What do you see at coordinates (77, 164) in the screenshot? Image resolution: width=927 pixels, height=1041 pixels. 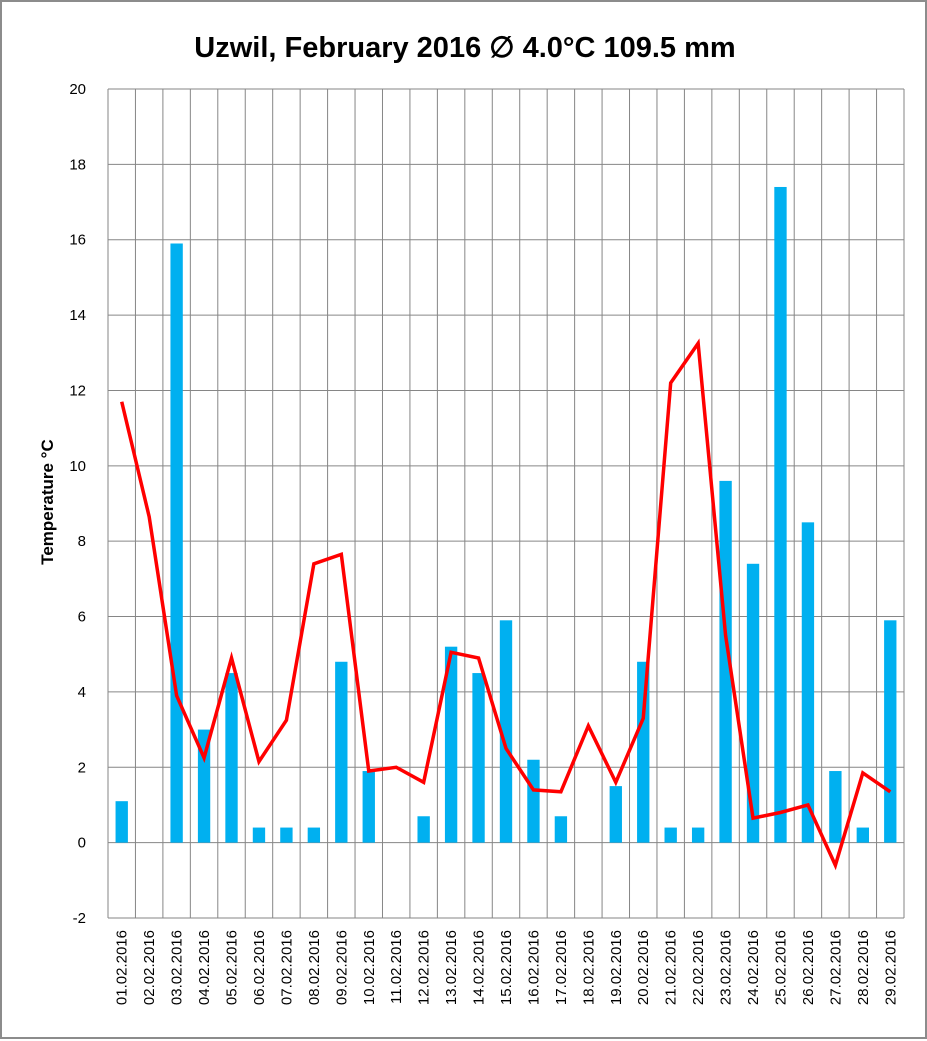 I see `y-tick-label: 18` at bounding box center [77, 164].